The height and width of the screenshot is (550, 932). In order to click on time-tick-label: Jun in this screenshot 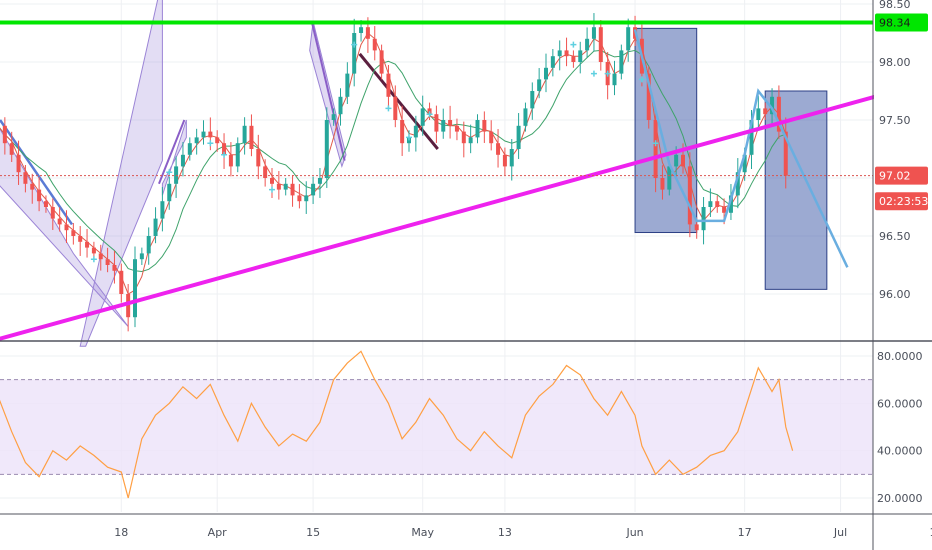, I will do `click(634, 532)`.